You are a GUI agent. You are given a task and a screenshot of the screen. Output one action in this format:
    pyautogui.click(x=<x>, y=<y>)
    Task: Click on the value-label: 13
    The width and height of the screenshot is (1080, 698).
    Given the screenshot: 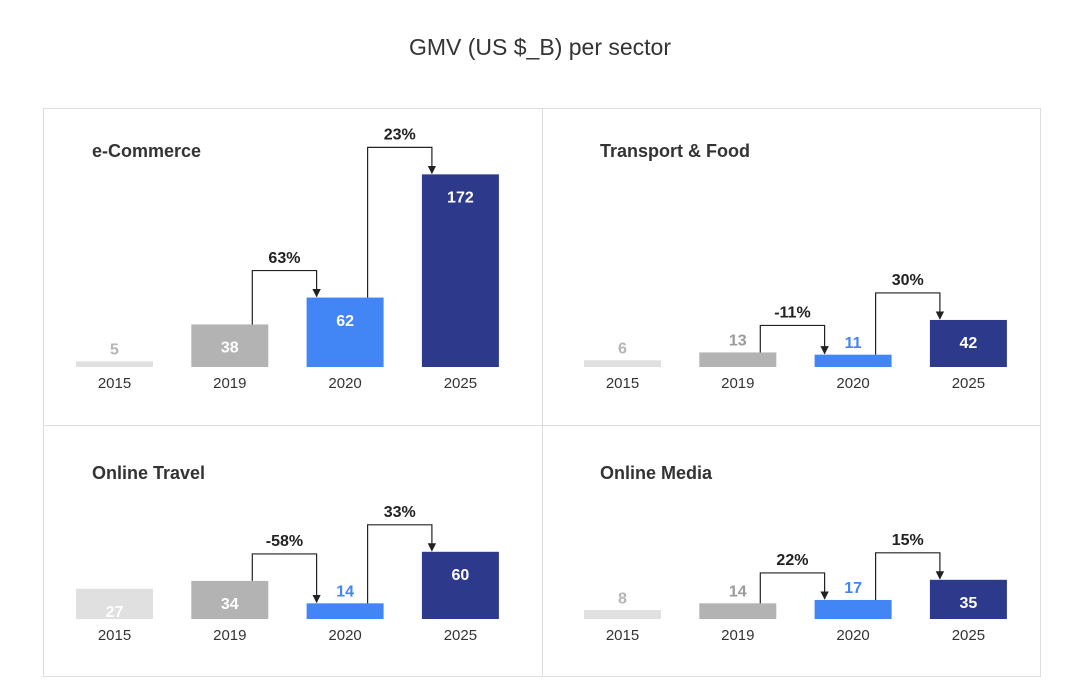 What is the action you would take?
    pyautogui.click(x=738, y=341)
    